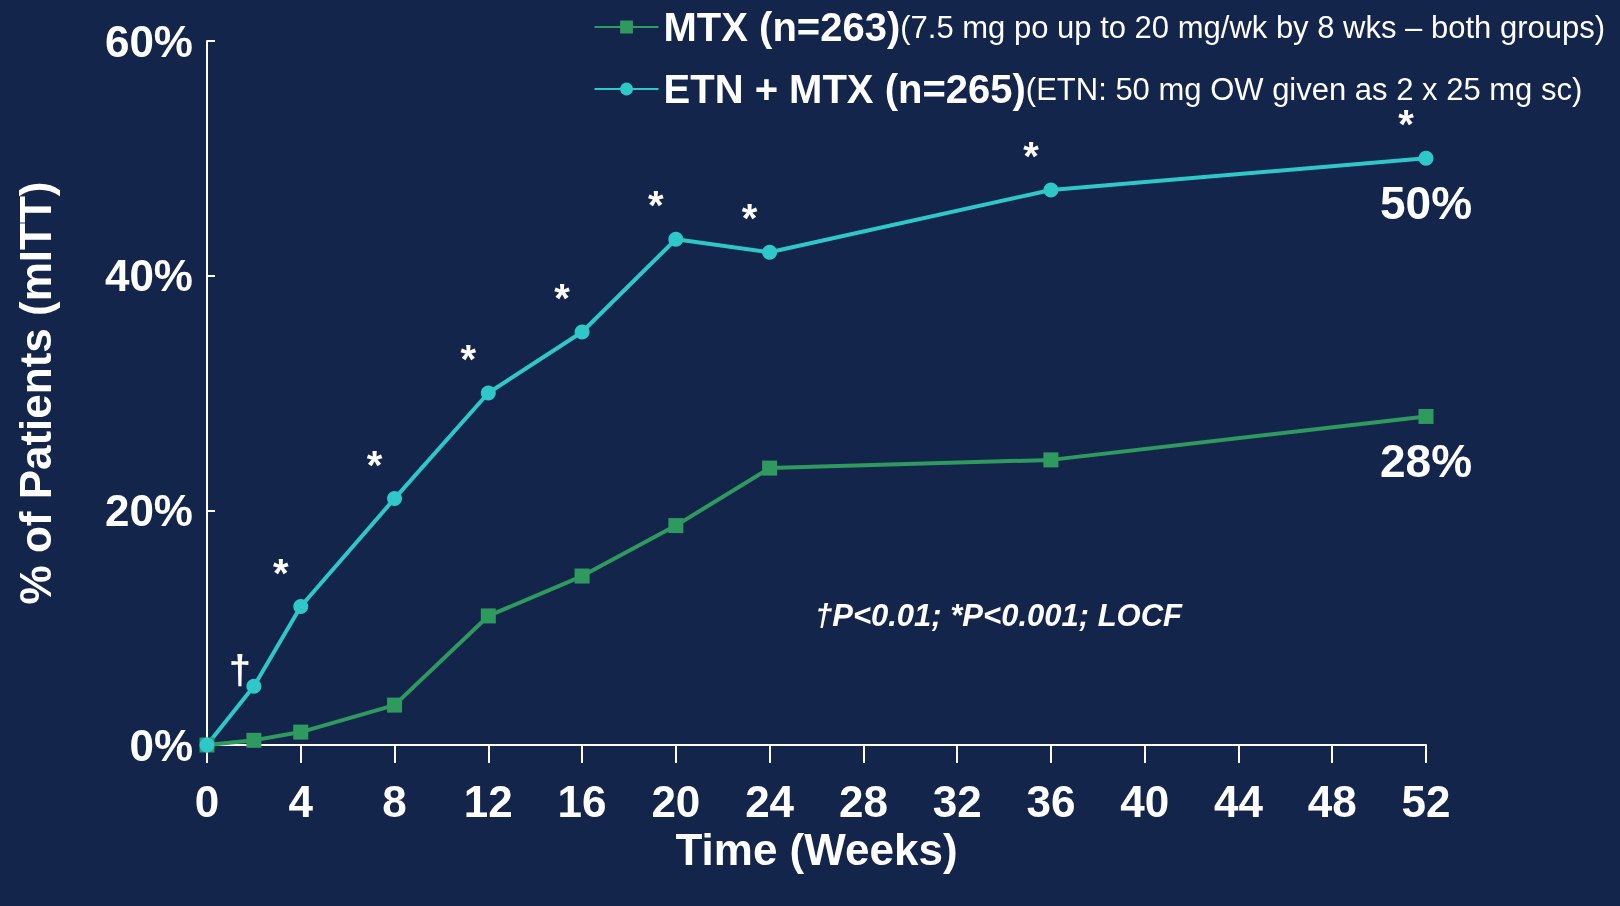 This screenshot has height=906, width=1620. What do you see at coordinates (1332, 801) in the screenshot?
I see `x-tick-label: 48` at bounding box center [1332, 801].